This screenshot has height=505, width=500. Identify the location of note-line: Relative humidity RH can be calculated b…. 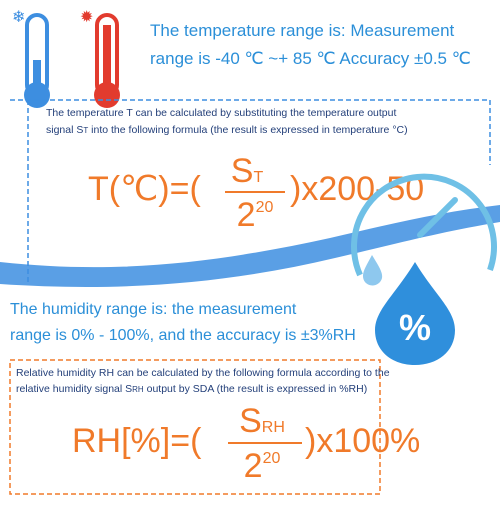
(203, 373).